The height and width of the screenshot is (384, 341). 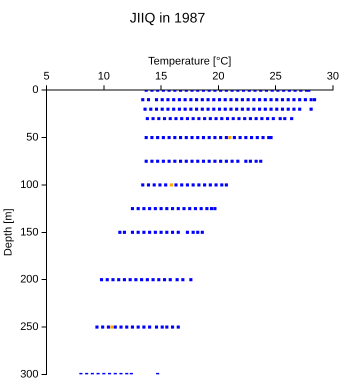 I want to click on x-tick-label: 5, so click(x=46, y=76).